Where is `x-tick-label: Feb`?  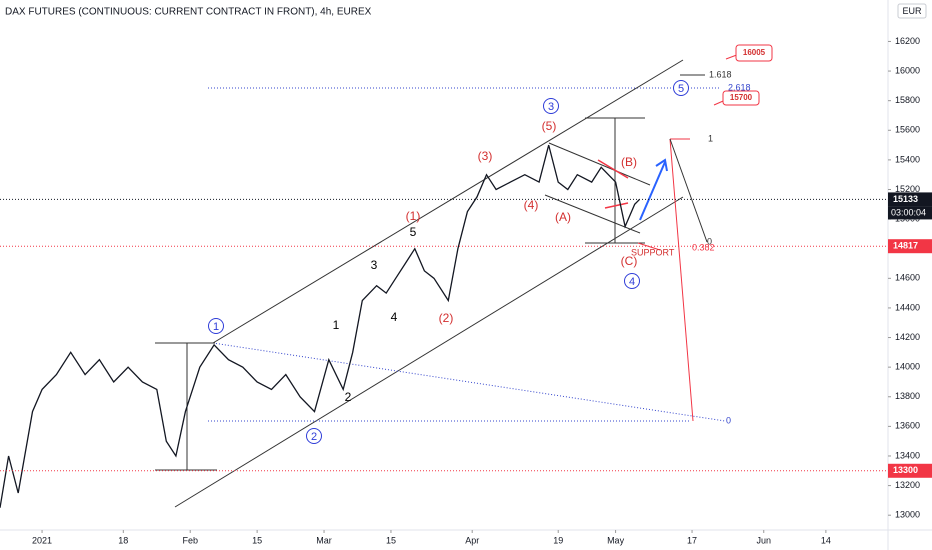 x-tick-label: Feb is located at coordinates (190, 540).